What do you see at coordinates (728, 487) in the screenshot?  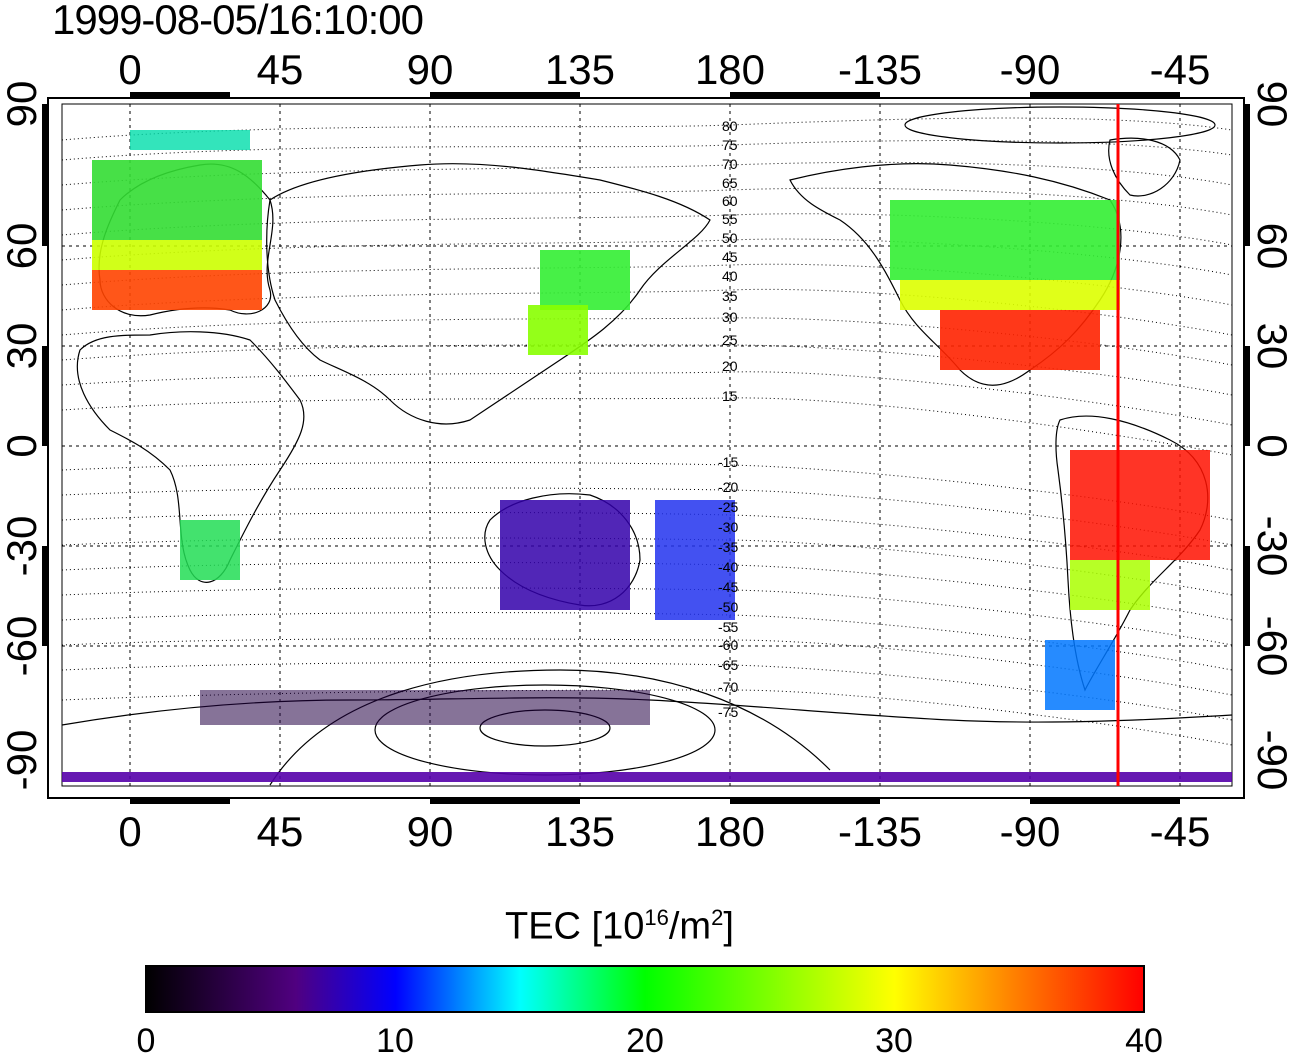 I see `contour-label: -20` at bounding box center [728, 487].